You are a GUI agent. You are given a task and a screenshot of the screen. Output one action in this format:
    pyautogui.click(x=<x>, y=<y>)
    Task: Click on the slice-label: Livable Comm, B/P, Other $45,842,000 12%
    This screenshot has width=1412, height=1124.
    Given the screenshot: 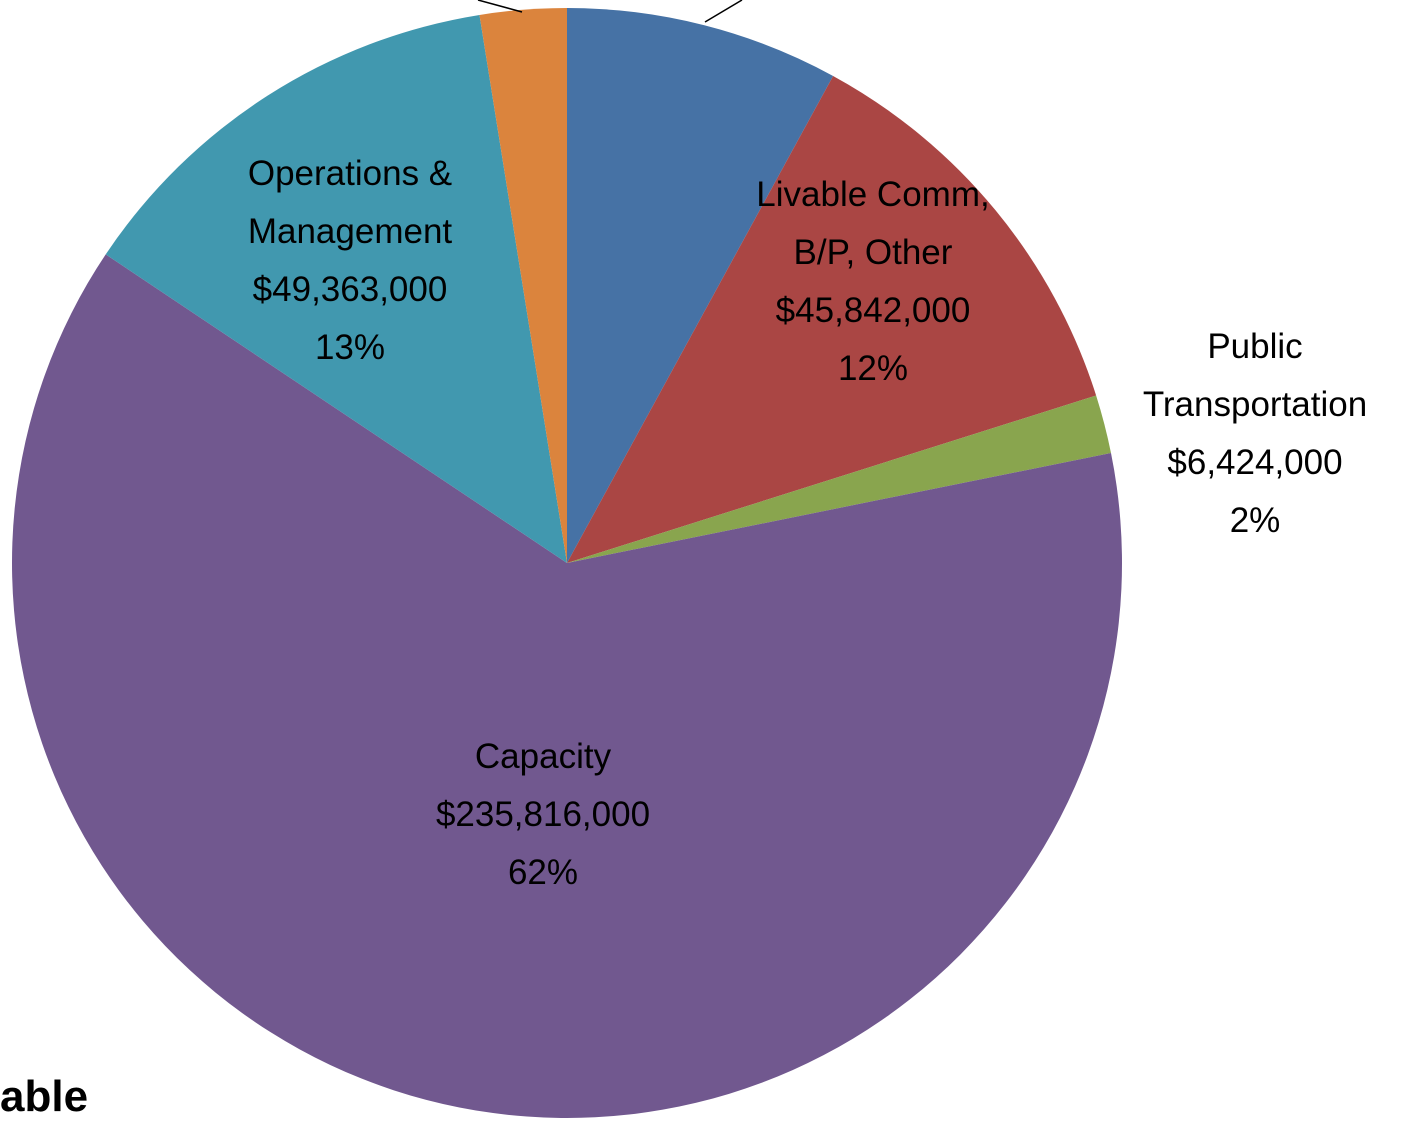 What is the action you would take?
    pyautogui.click(x=873, y=282)
    